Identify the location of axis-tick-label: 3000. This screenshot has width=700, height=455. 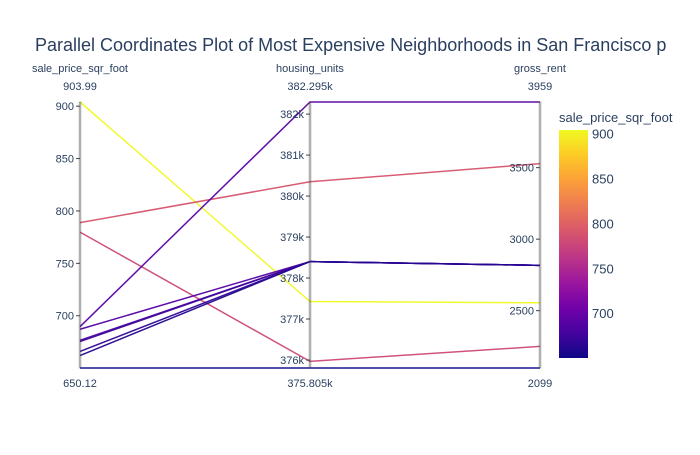
(522, 240).